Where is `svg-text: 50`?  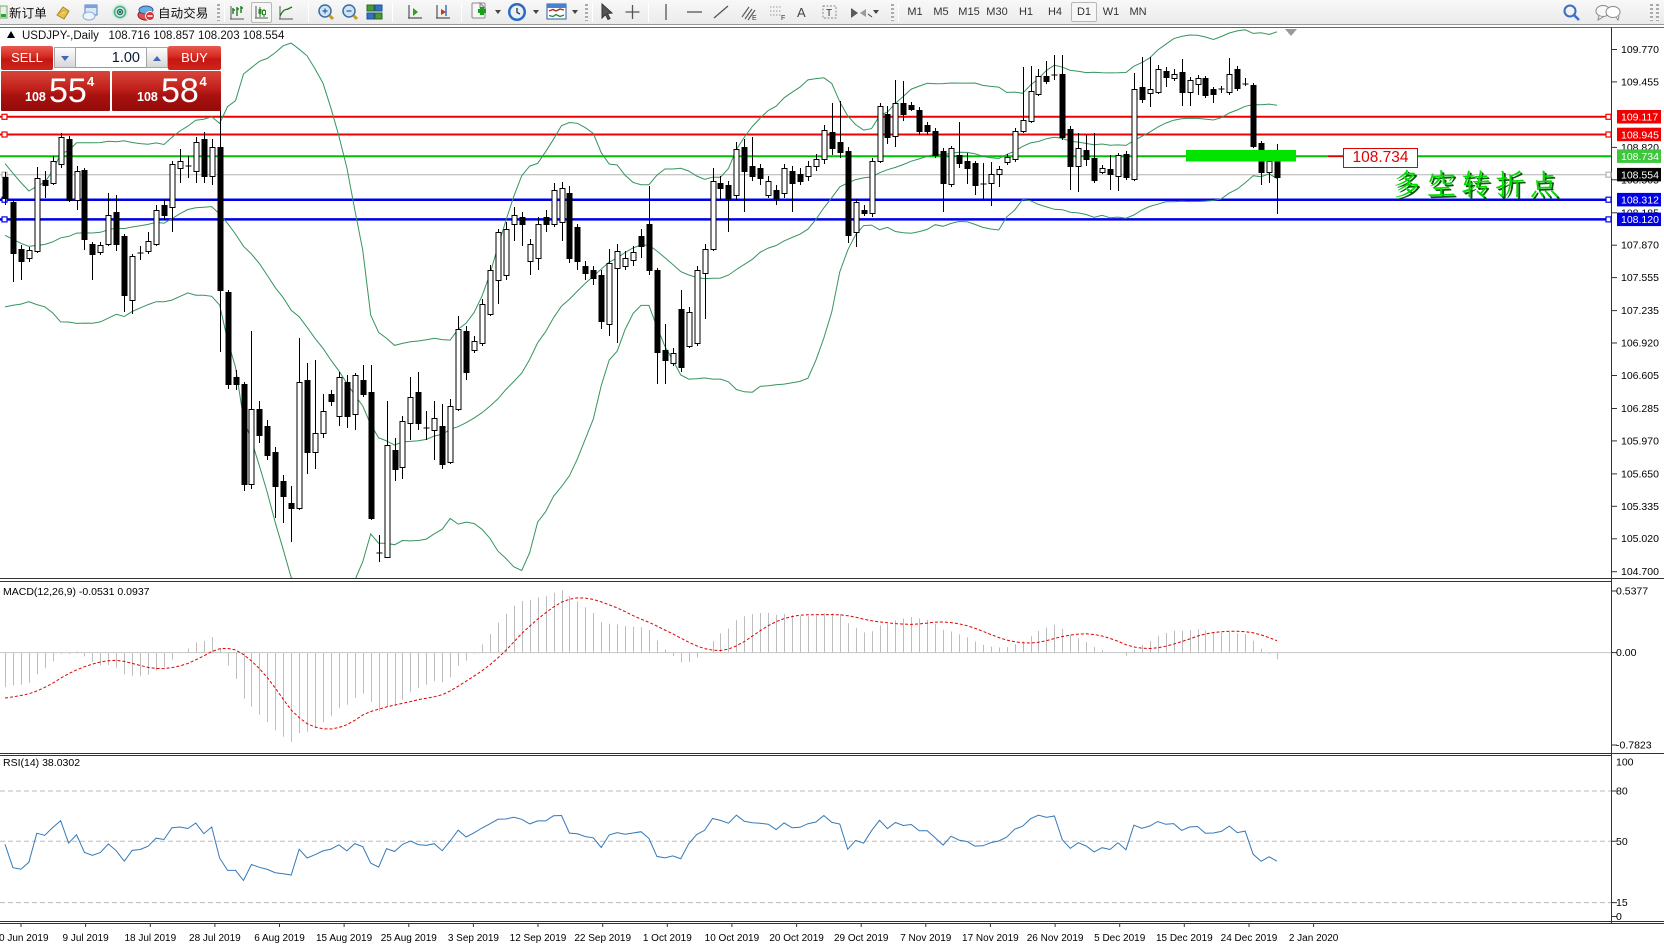 svg-text: 50 is located at coordinates (1622, 842).